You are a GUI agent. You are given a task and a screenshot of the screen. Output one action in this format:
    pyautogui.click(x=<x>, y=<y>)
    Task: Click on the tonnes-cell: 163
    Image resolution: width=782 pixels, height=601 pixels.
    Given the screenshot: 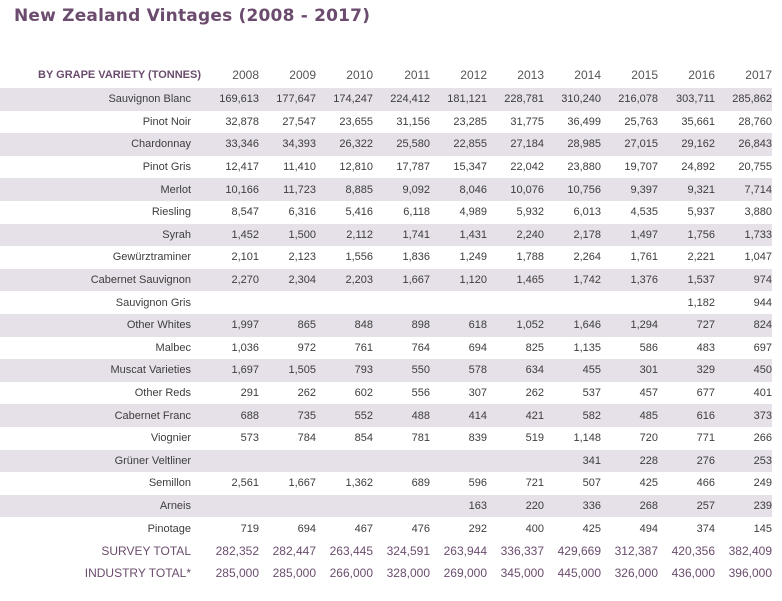 What is the action you would take?
    pyautogui.click(x=458, y=506)
    